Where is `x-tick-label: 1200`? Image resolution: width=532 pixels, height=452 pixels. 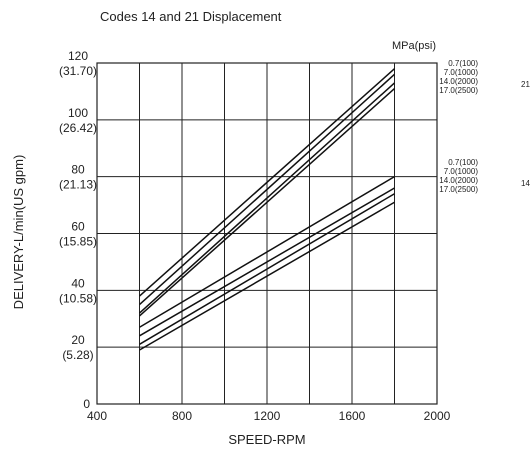 x-tick-label: 1200 is located at coordinates (267, 416).